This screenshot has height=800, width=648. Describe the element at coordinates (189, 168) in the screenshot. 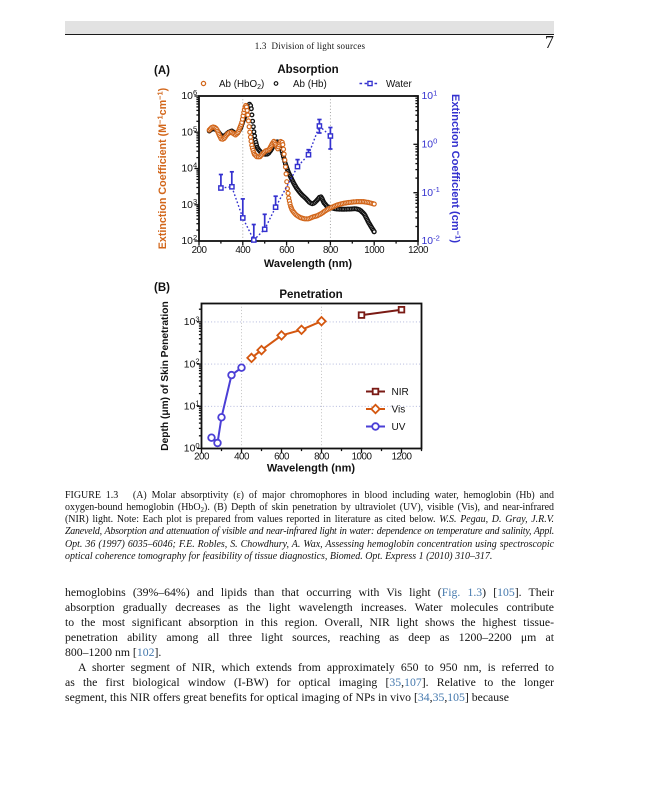

I see `svg-text: 10⁴` at that location.